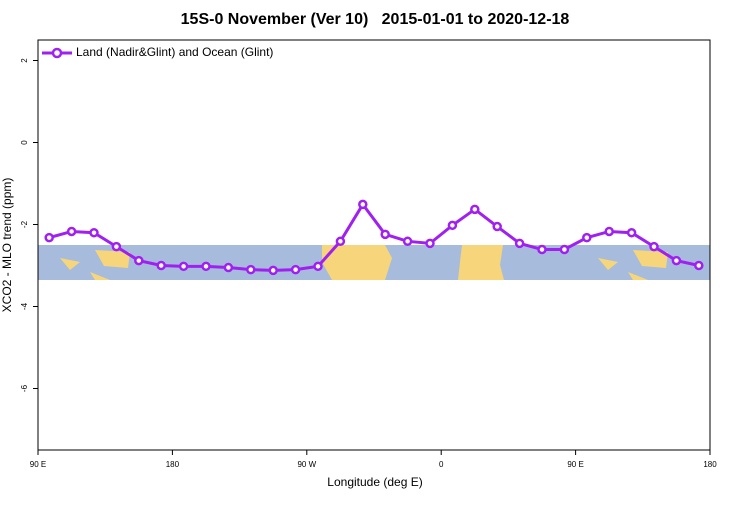 This screenshot has height=505, width=750. I want to click on legend: Land (Nadir&Glint) and Ocean (Glint), so click(157, 52).